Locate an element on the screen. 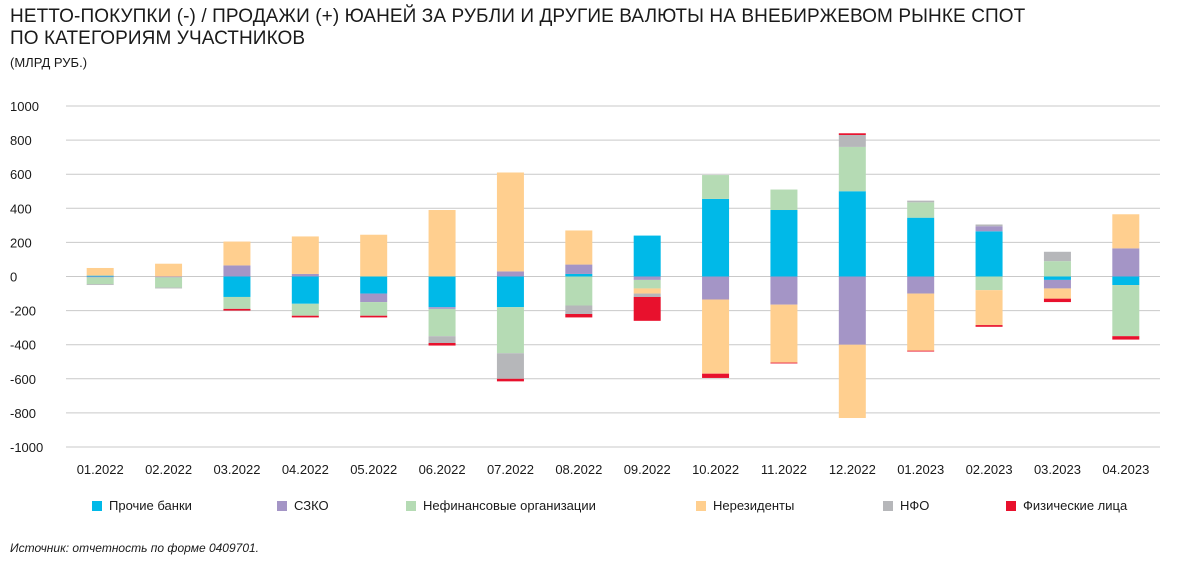 The width and height of the screenshot is (1179, 575). x-tick-label: 10.2022 is located at coordinates (715, 469).